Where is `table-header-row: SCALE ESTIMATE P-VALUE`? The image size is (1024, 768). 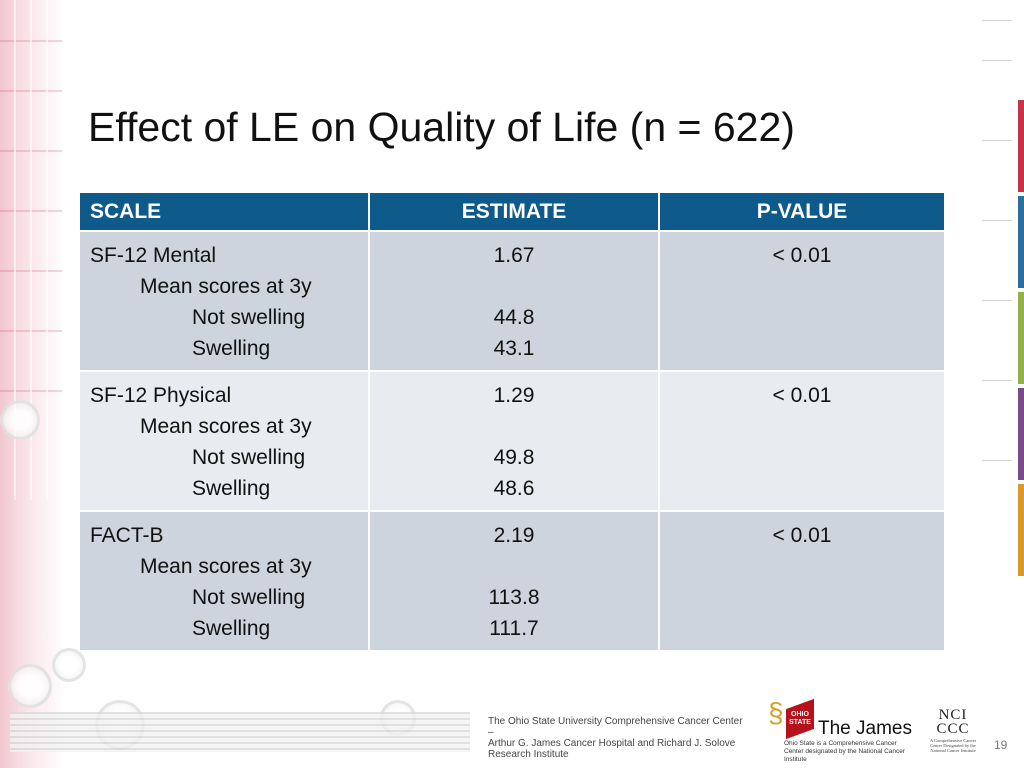
table-header-row: SCALE ESTIMATE P-VALUE is located at coordinates (512, 211).